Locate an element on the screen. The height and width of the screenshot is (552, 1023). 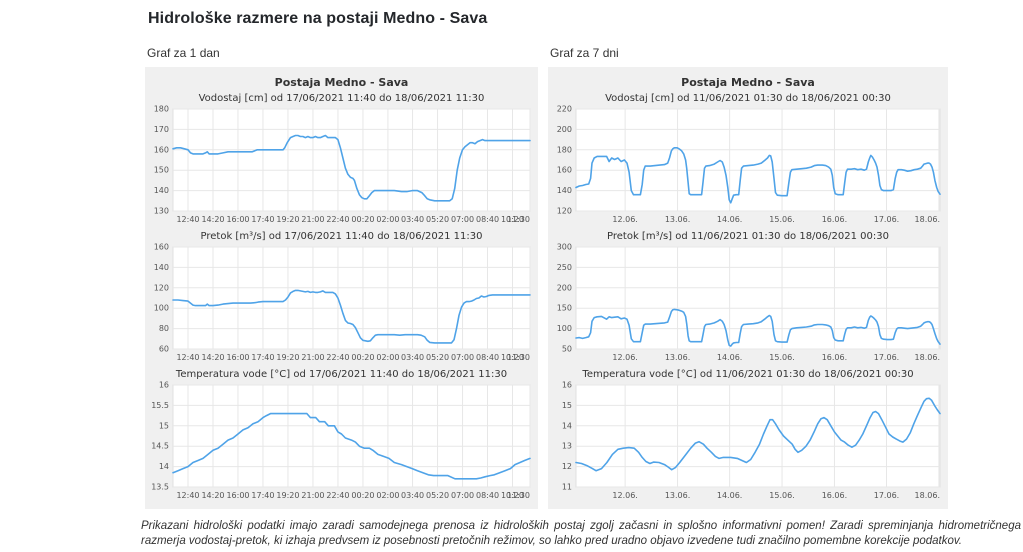
svg-text: 300 is located at coordinates (564, 247).